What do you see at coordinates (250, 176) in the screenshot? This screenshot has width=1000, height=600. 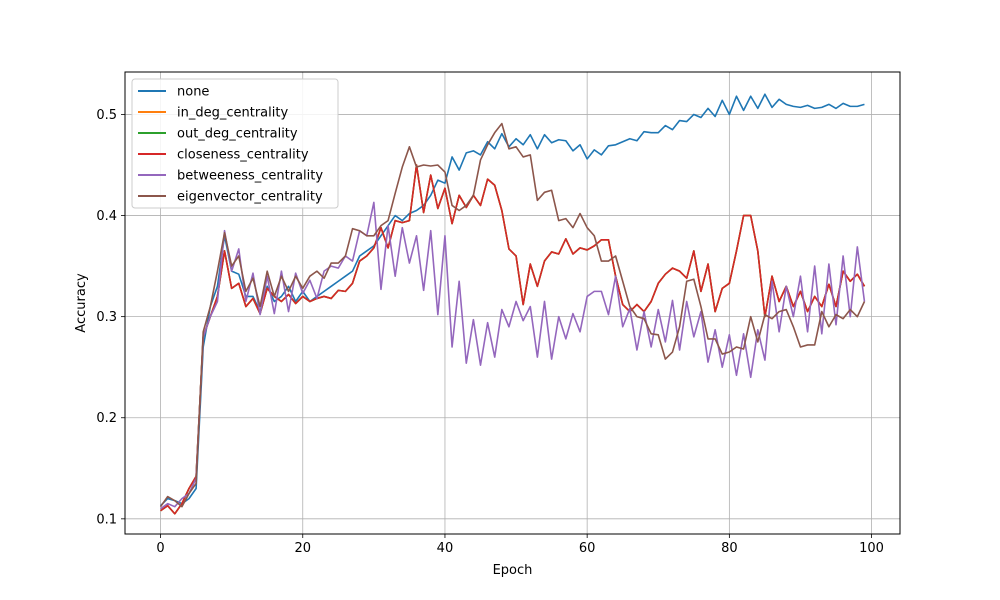 I see `legend-label-betweeness-centrality: betweeness_centrality` at bounding box center [250, 176].